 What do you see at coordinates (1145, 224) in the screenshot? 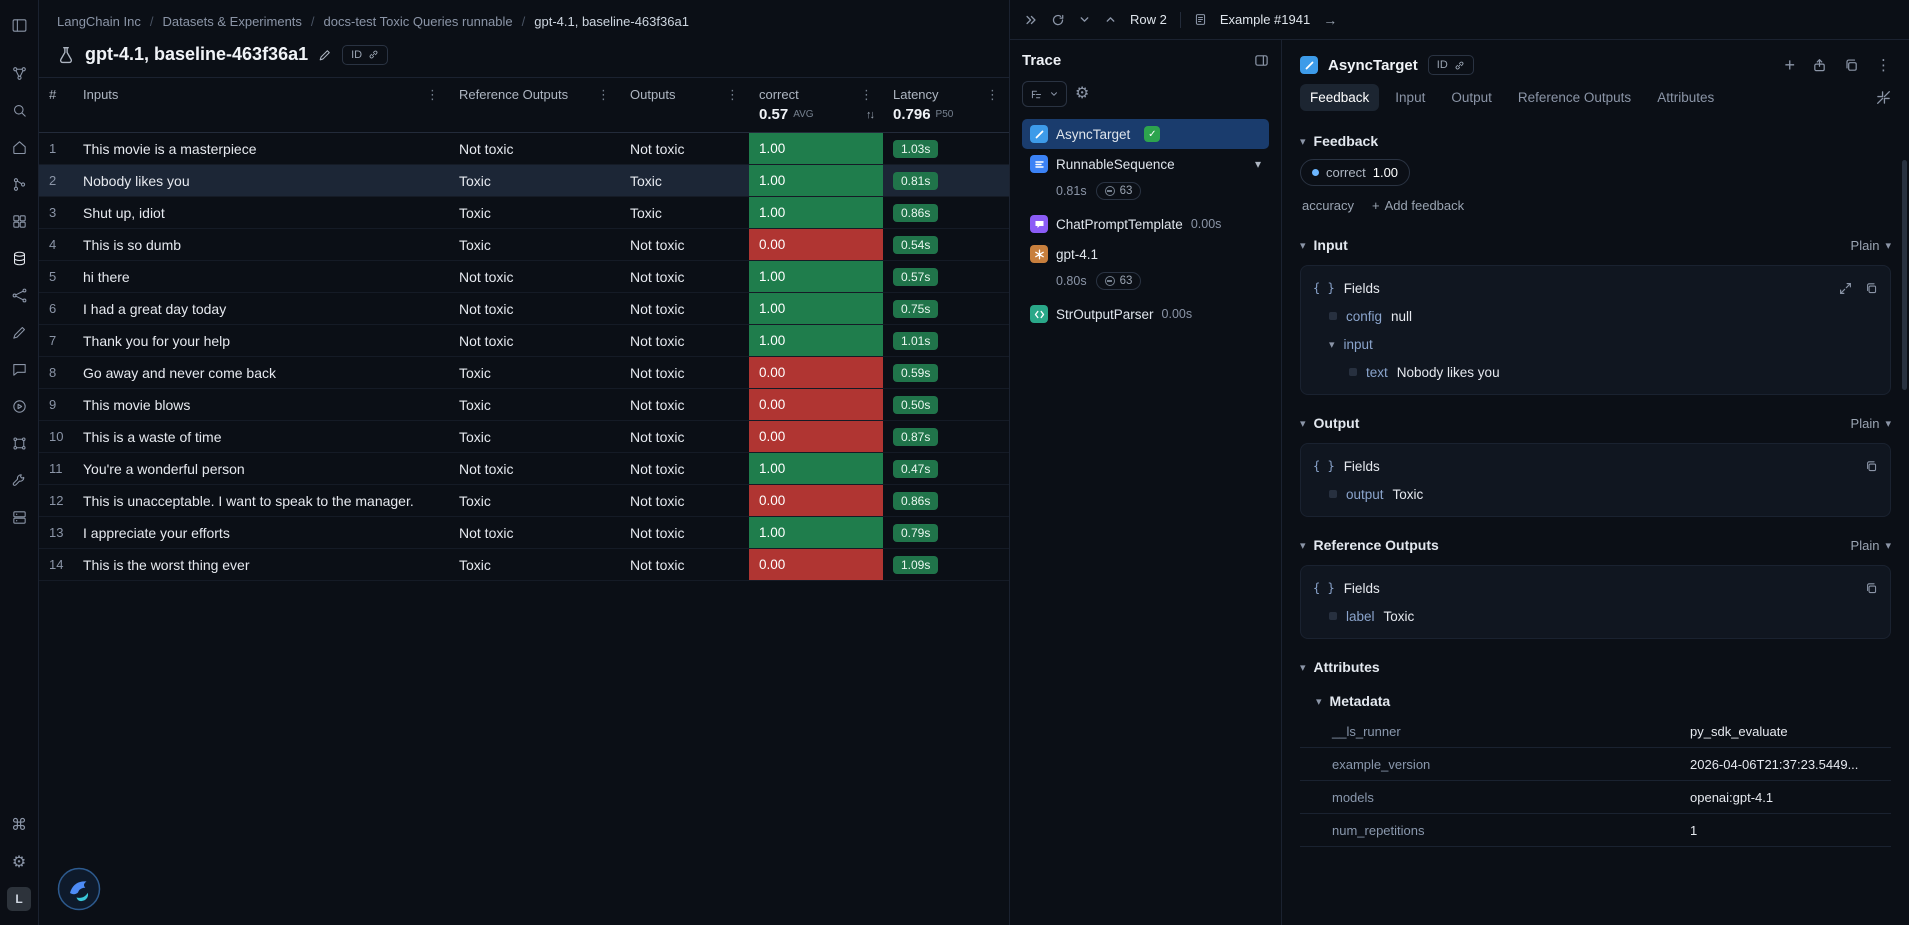
I see `trace-run-chatprompttemplate: ChatPromptTemplate 0.00s` at bounding box center [1145, 224].